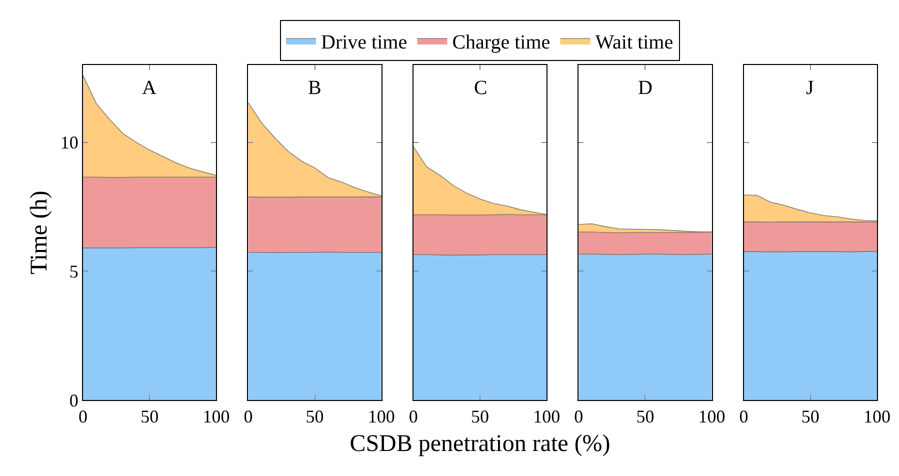 Image resolution: width=899 pixels, height=476 pixels. Describe the element at coordinates (481, 88) in the screenshot. I see `text: C` at that location.